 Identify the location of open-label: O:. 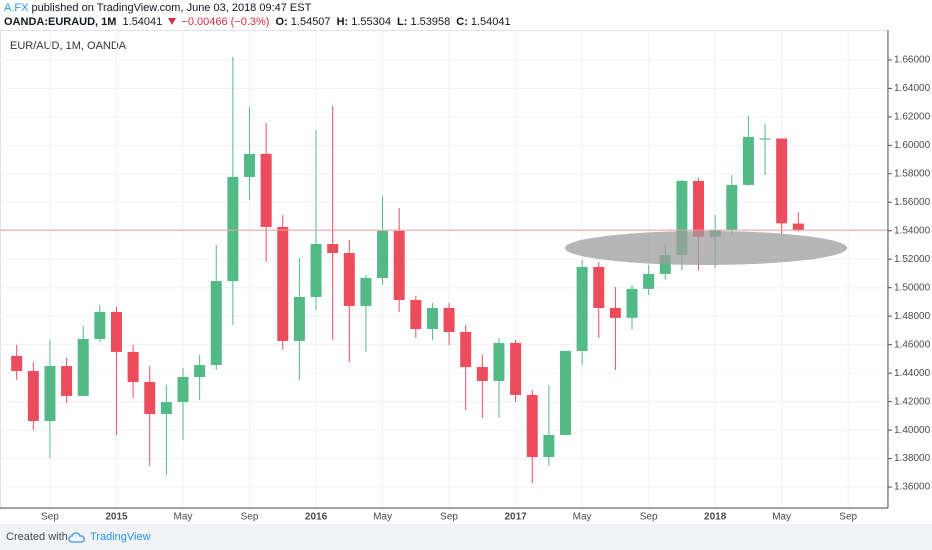
(281, 22).